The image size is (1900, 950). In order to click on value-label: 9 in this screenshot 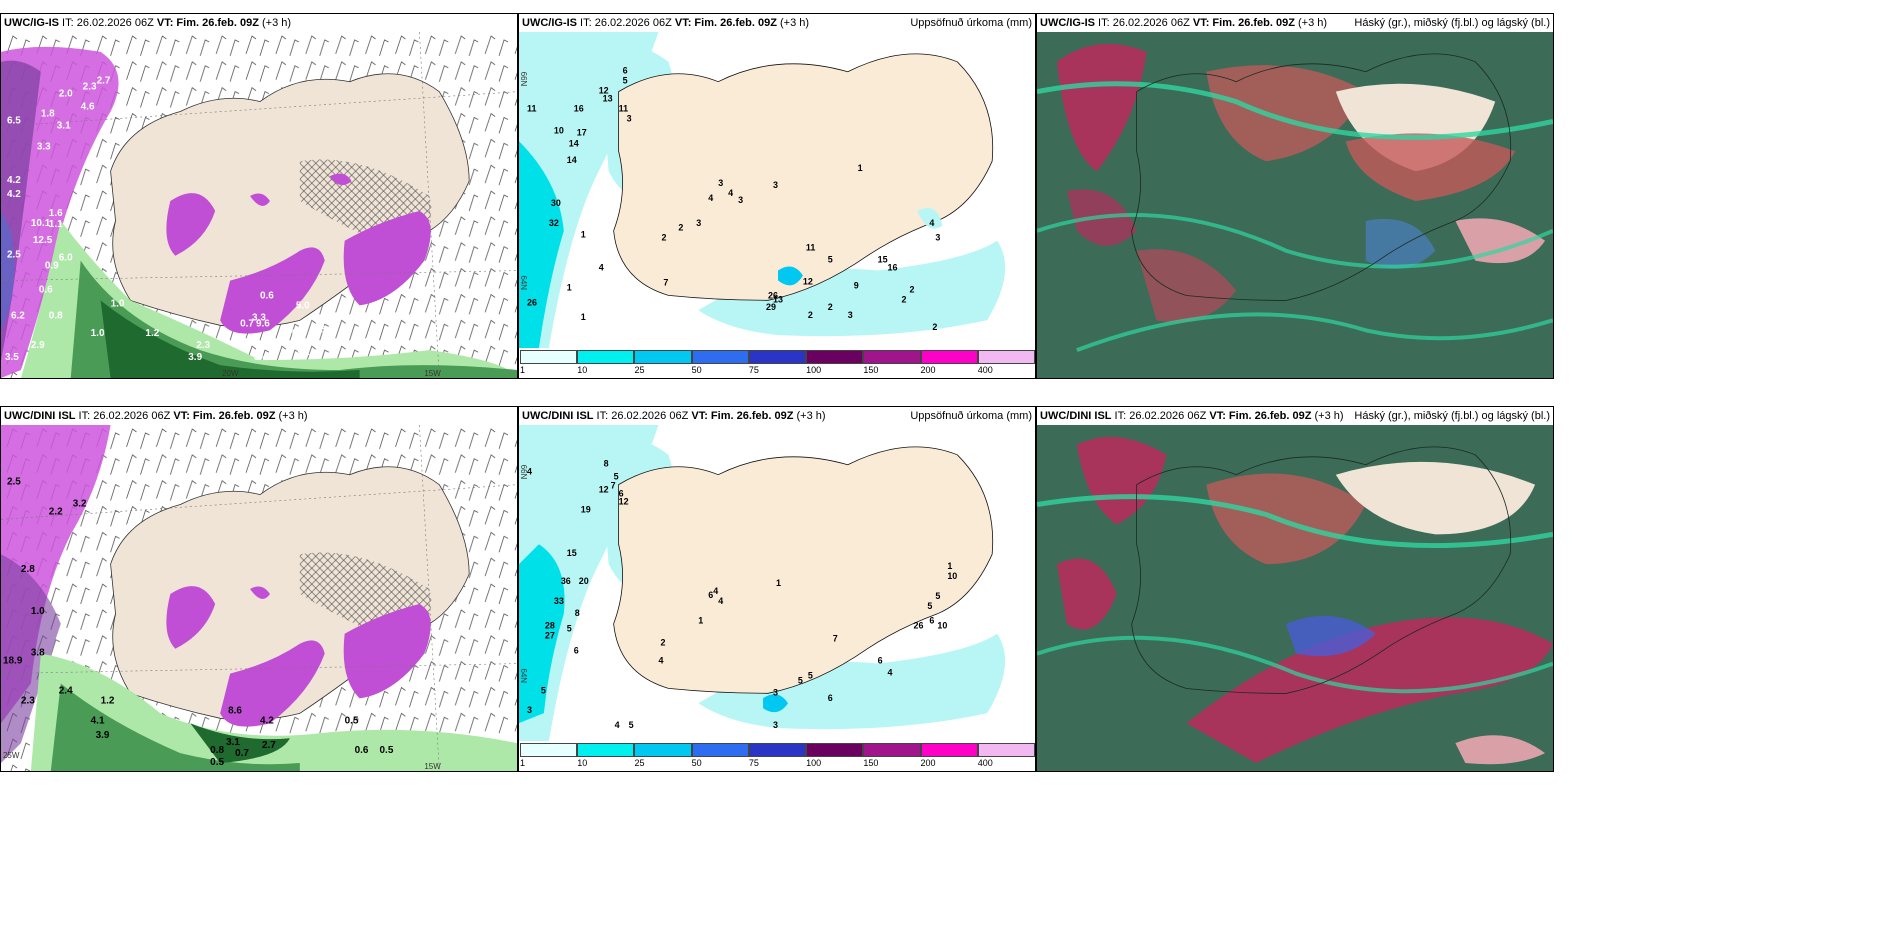, I will do `click(856, 285)`.